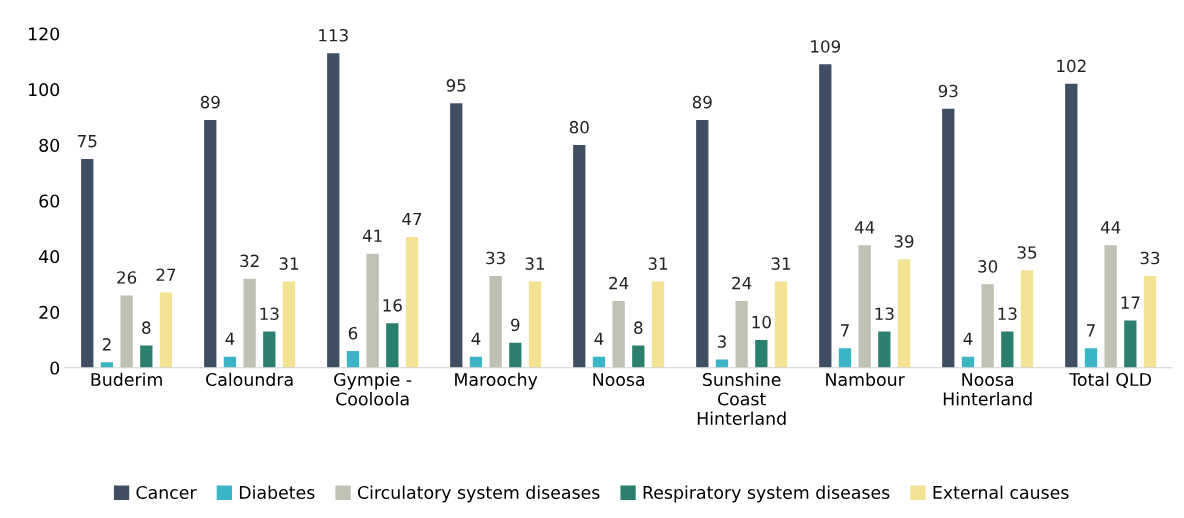 Image resolution: width=1184 pixels, height=518 pixels. What do you see at coordinates (166, 274) in the screenshot?
I see `data-label: 27` at bounding box center [166, 274].